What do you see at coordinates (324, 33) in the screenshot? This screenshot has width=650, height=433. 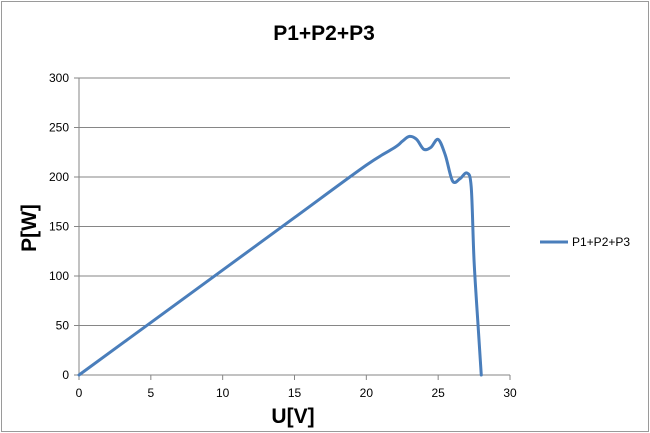 I see `chart-title: P1+P2+P3` at bounding box center [324, 33].